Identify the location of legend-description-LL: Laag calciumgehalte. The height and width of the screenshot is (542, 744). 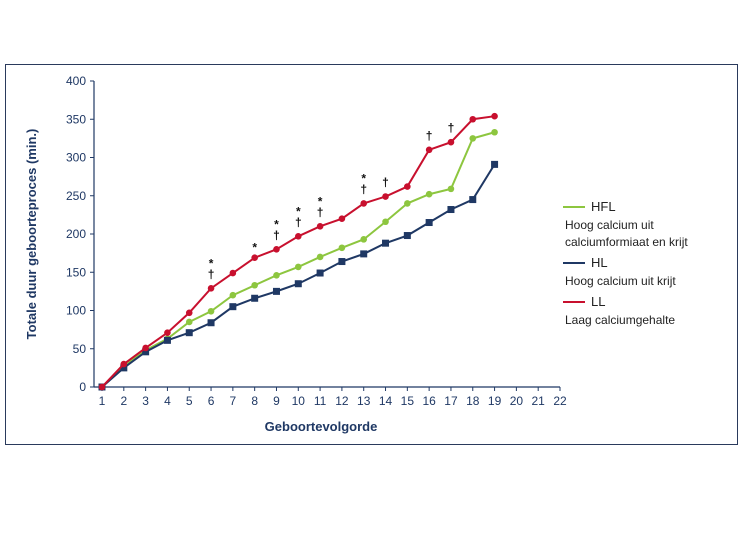
(620, 320).